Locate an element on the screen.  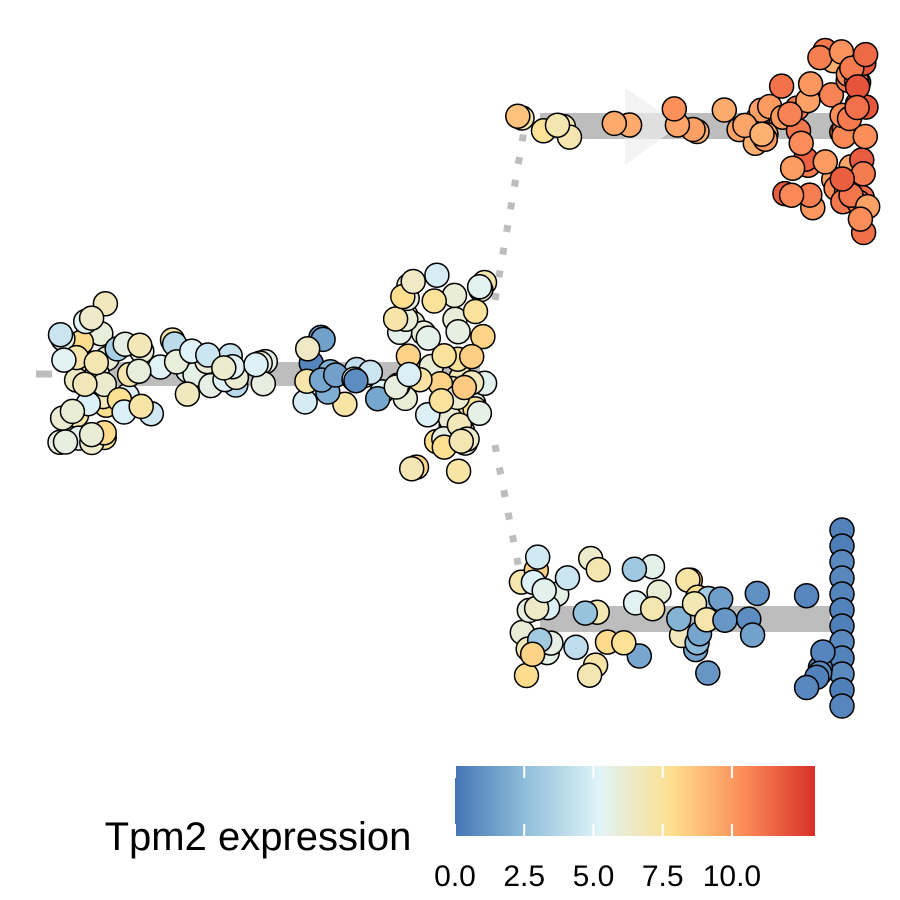
colorbar-tick-label: 0.0 is located at coordinates (455, 876).